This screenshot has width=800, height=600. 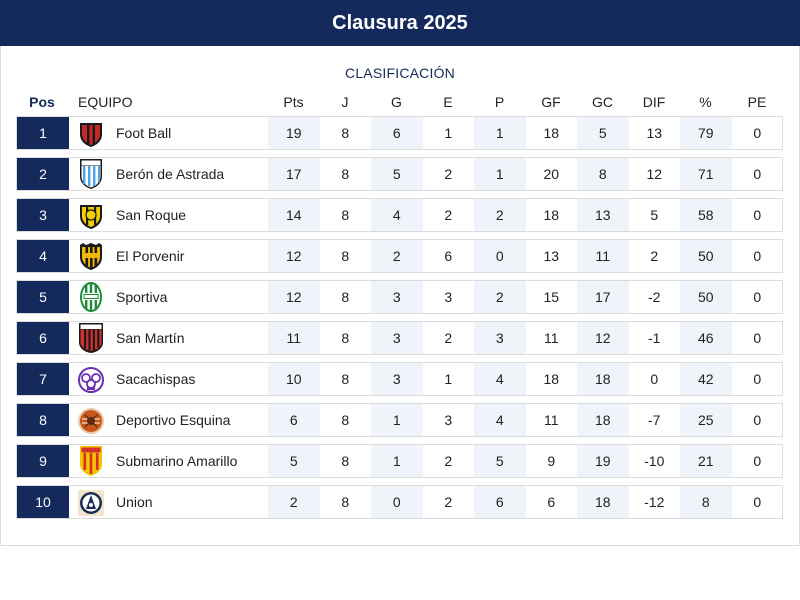 What do you see at coordinates (91, 338) in the screenshot?
I see `san-martin-crest-icon` at bounding box center [91, 338].